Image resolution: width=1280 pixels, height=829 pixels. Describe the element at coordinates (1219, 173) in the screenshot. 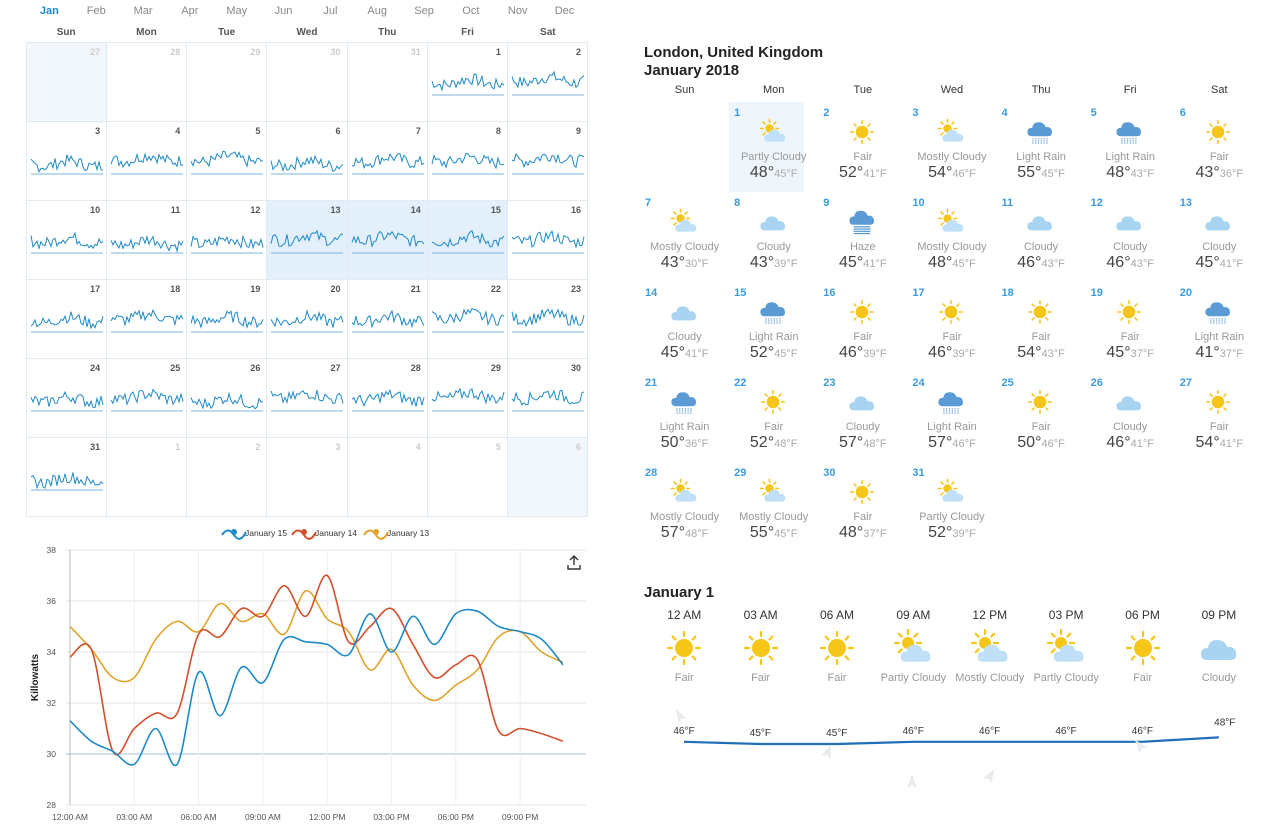

I see `weather-temperature: 43°36°F` at that location.